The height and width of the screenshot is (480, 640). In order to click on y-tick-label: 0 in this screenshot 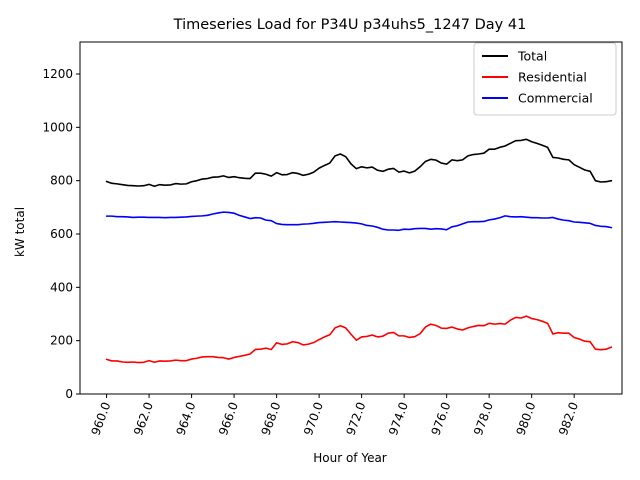, I will do `click(69, 394)`.